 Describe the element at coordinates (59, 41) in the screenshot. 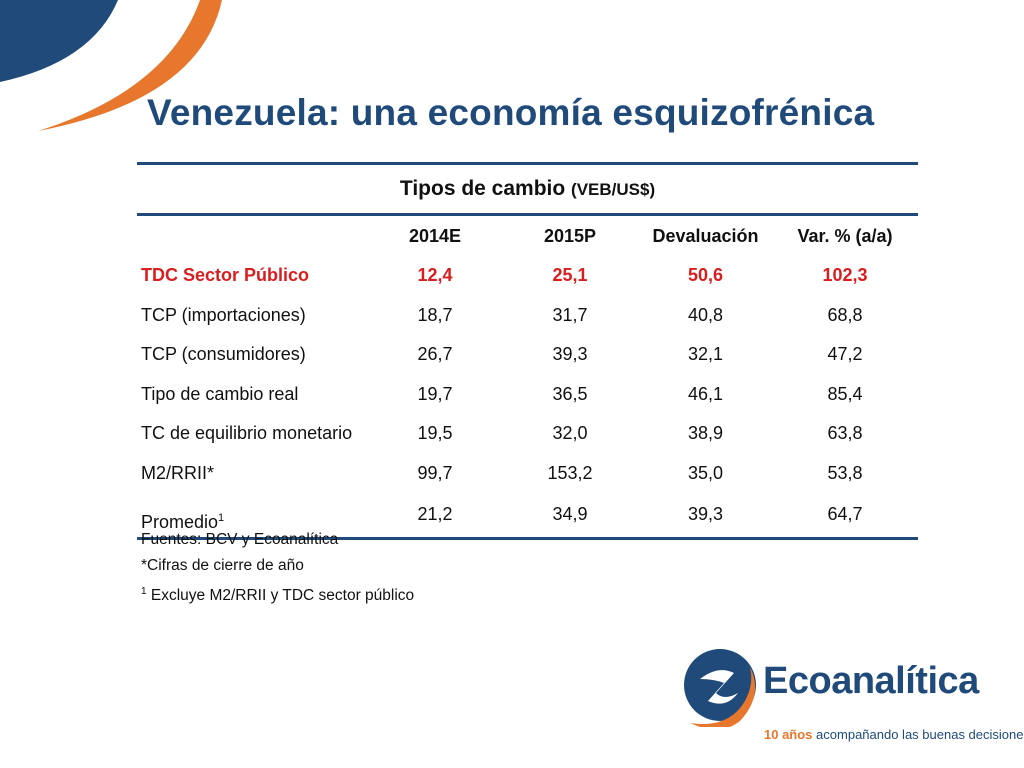

I see `corner-navy-shape` at that location.